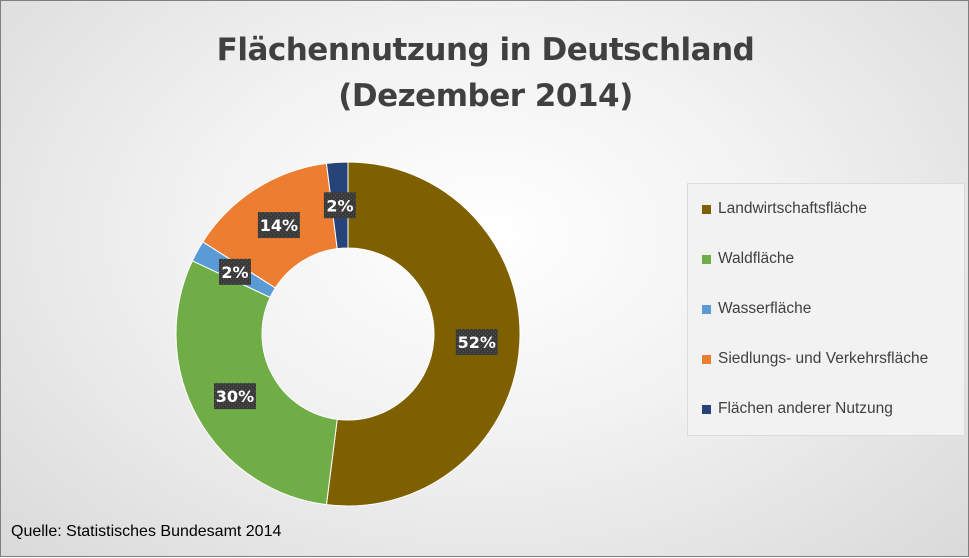 The width and height of the screenshot is (969, 558). What do you see at coordinates (823, 358) in the screenshot?
I see `legend-label: Siedlungs- und Verkehrsfläche` at bounding box center [823, 358].